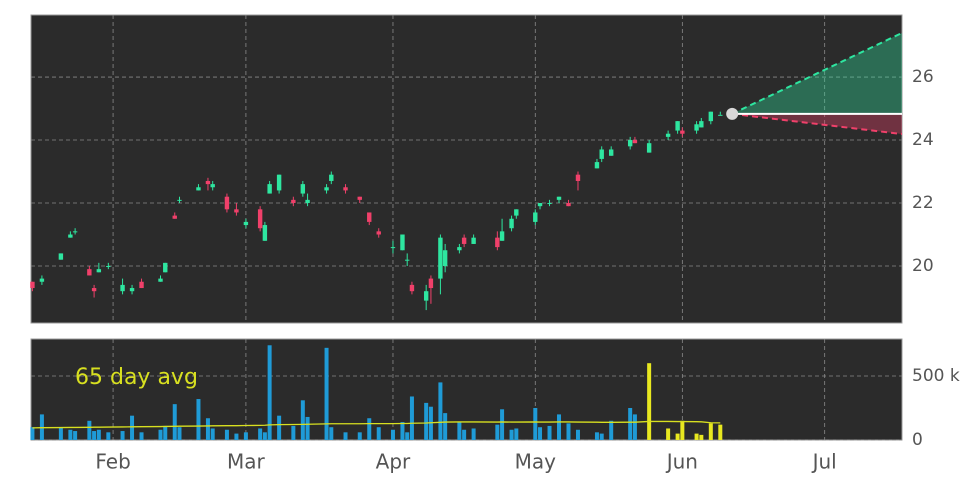 The image size is (972, 486). Describe the element at coordinates (536, 462) in the screenshot. I see `x-tick-label: May` at that location.